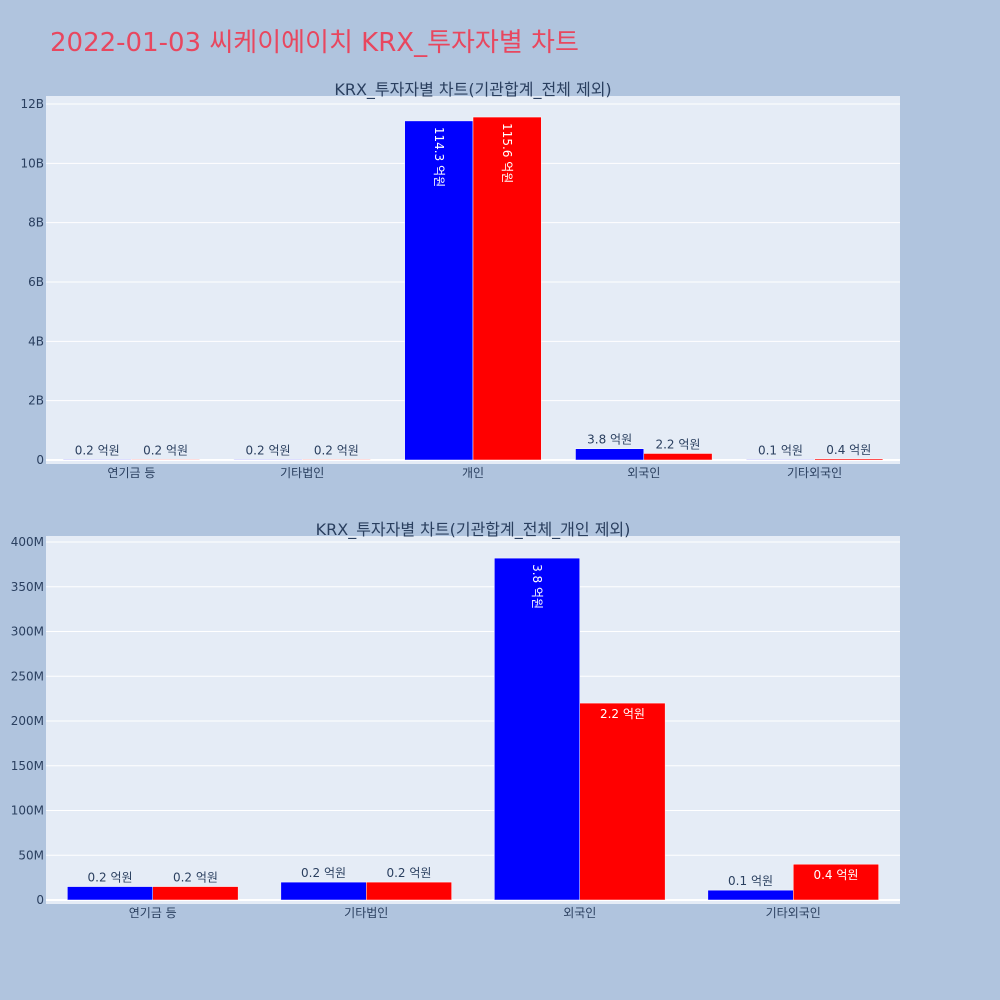 This screenshot has width=1000, height=1000. What do you see at coordinates (835, 875) in the screenshot?
I see `chart2-data-label: 0.4 억원` at bounding box center [835, 875].